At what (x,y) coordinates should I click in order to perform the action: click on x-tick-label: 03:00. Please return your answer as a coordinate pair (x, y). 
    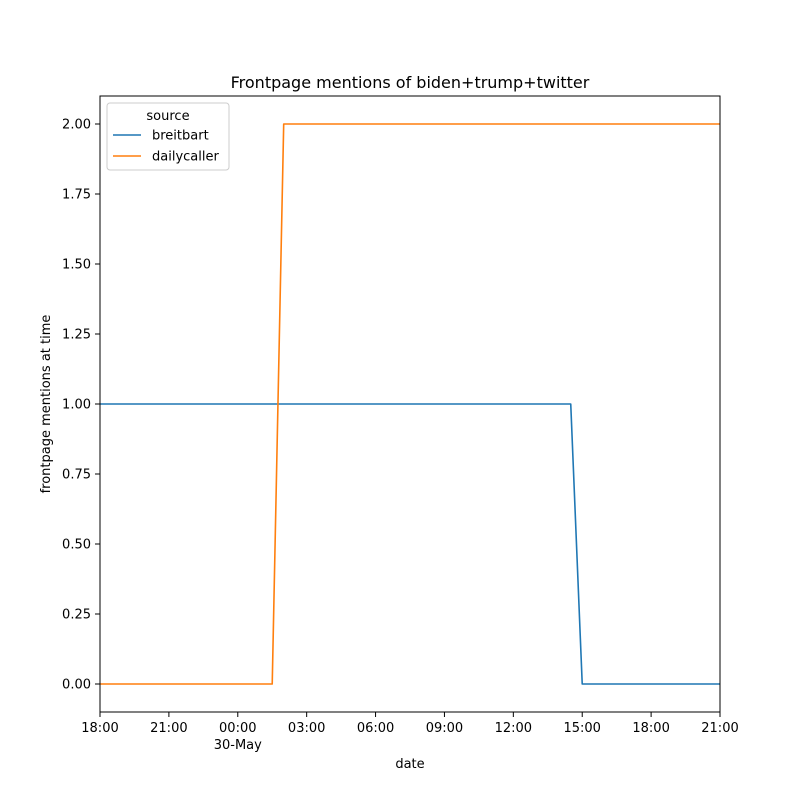
    Looking at the image, I should click on (306, 728).